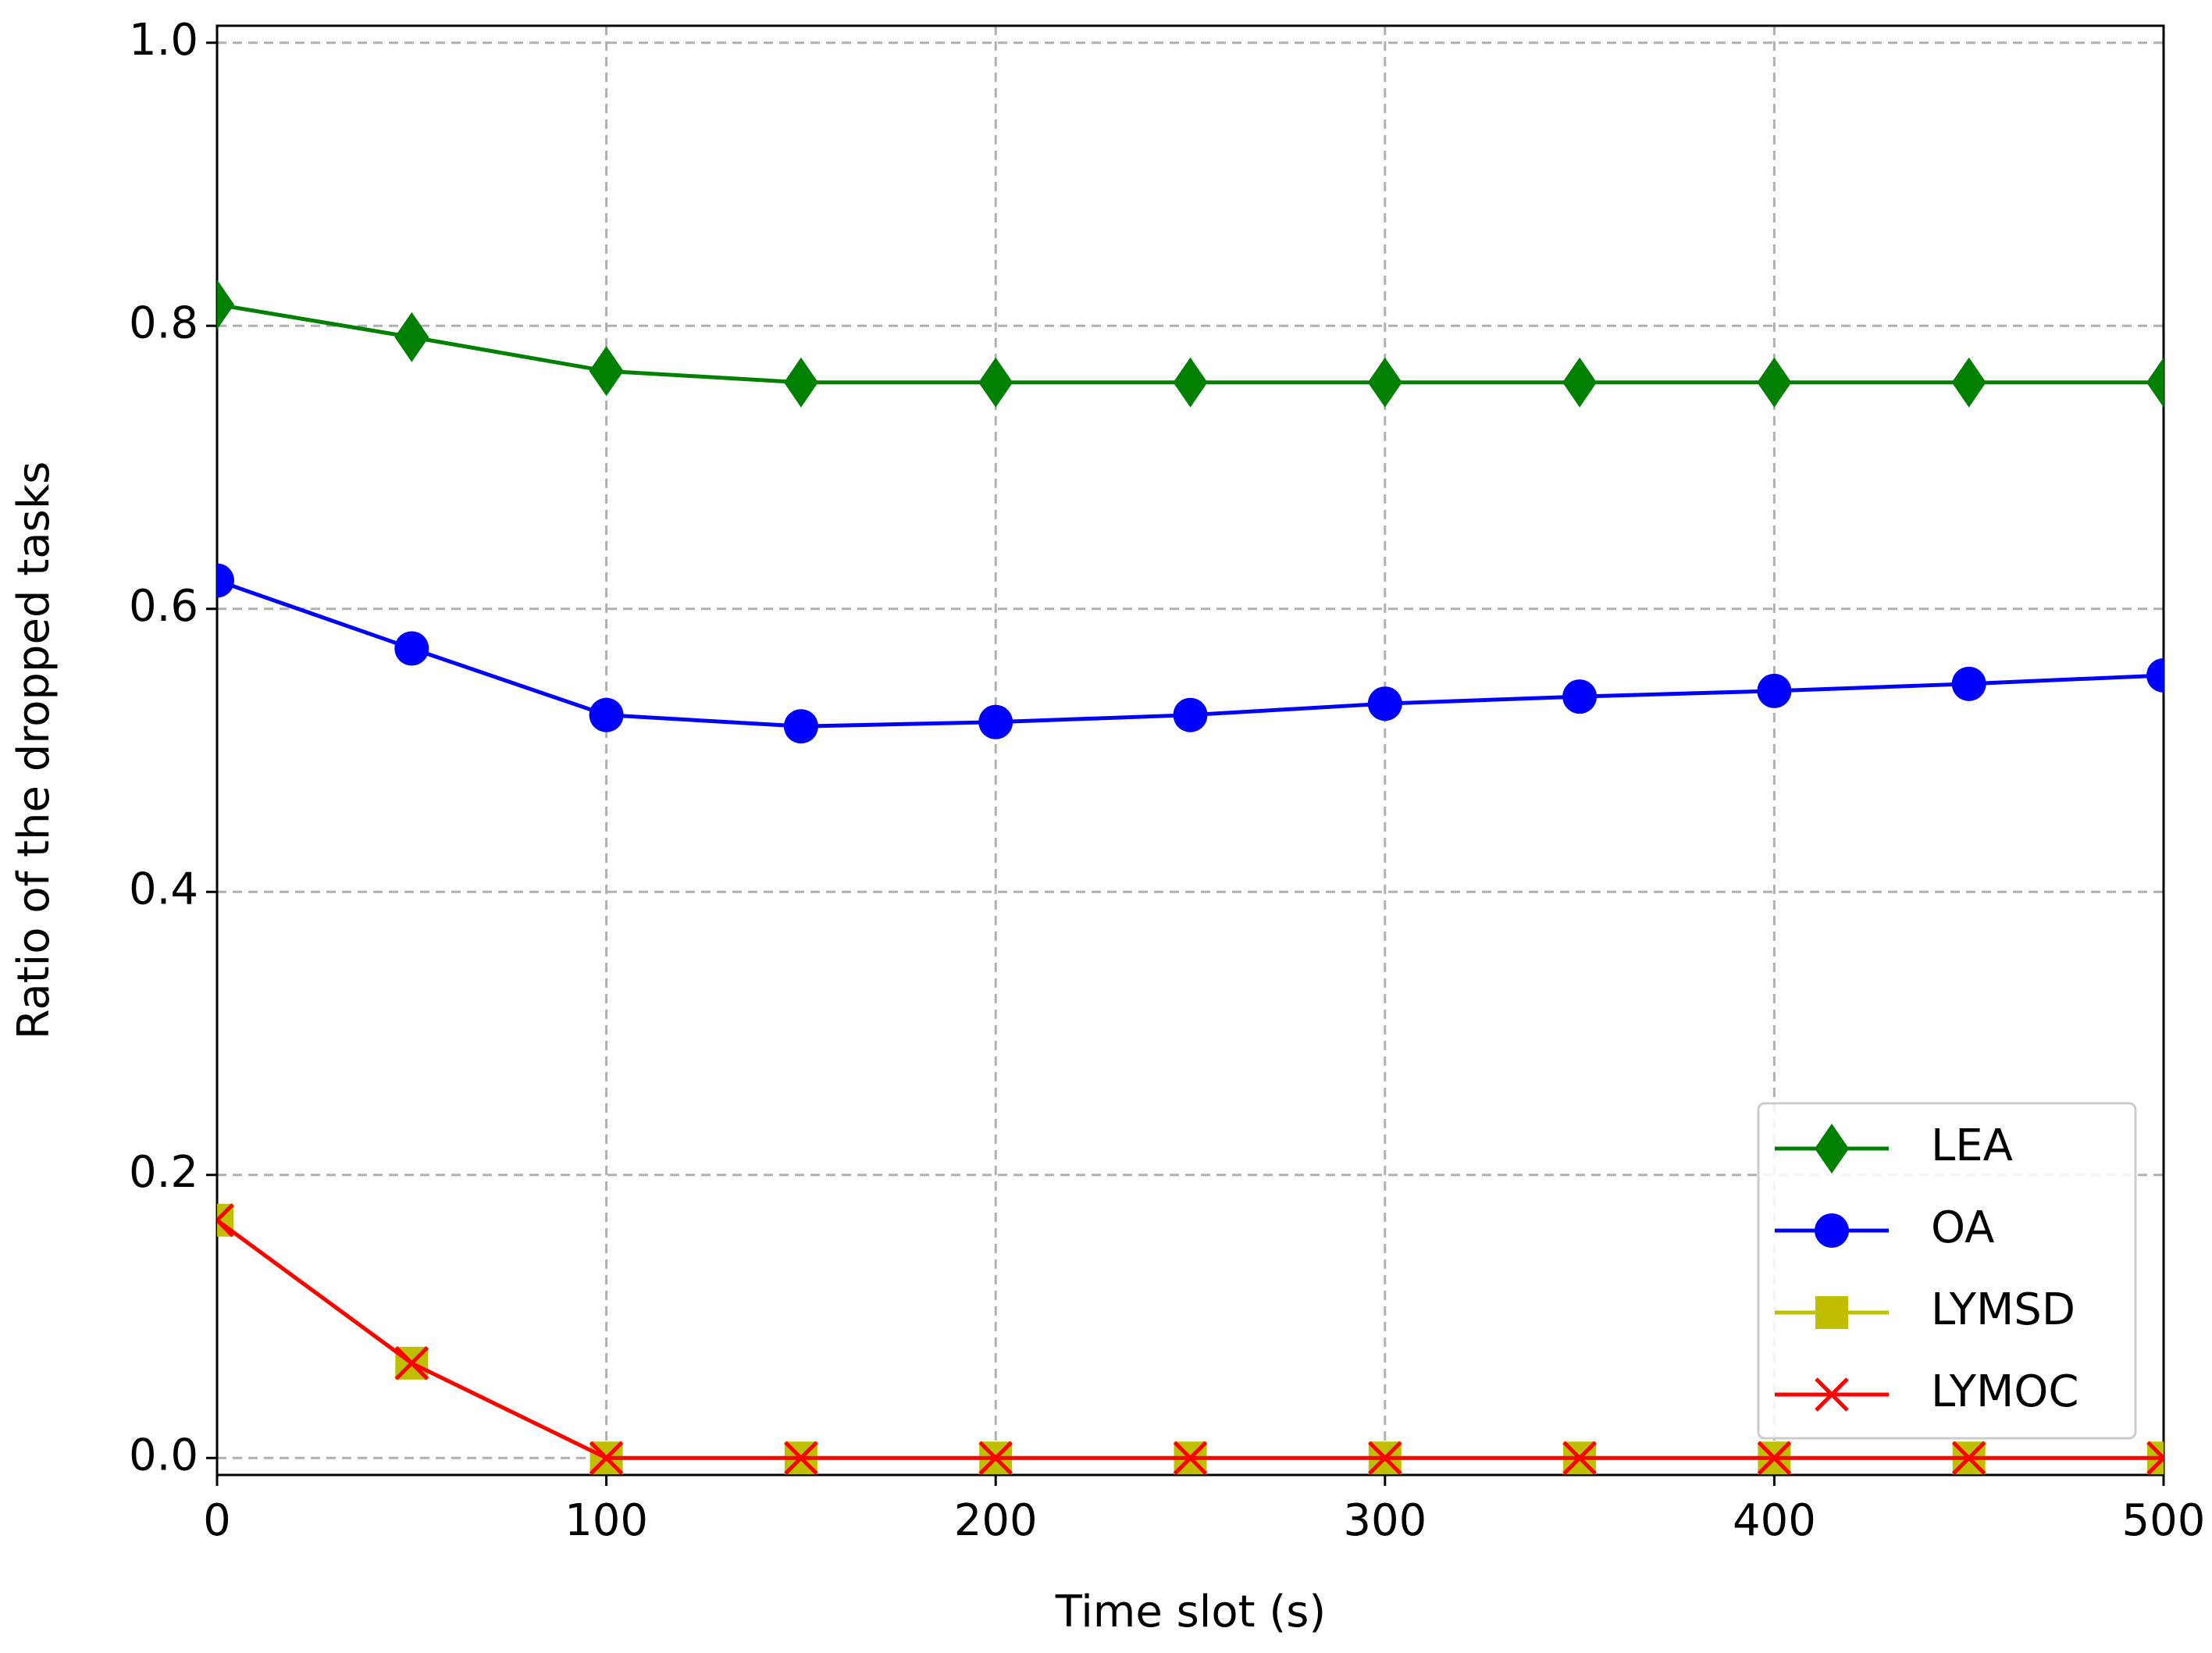 This screenshot has height=1653, width=2212. I want to click on x-tick-label: 0, so click(217, 1520).